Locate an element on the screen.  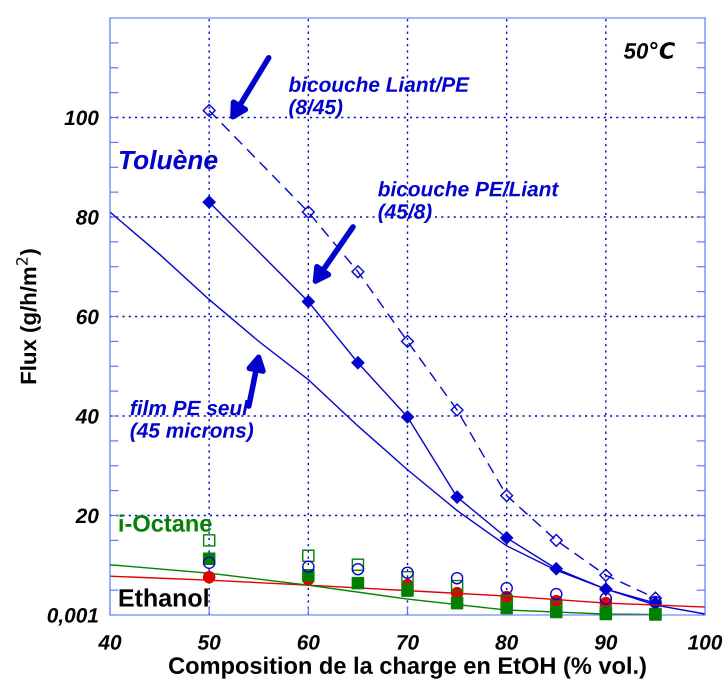
y-tick-label: 80 is located at coordinates (87, 217).